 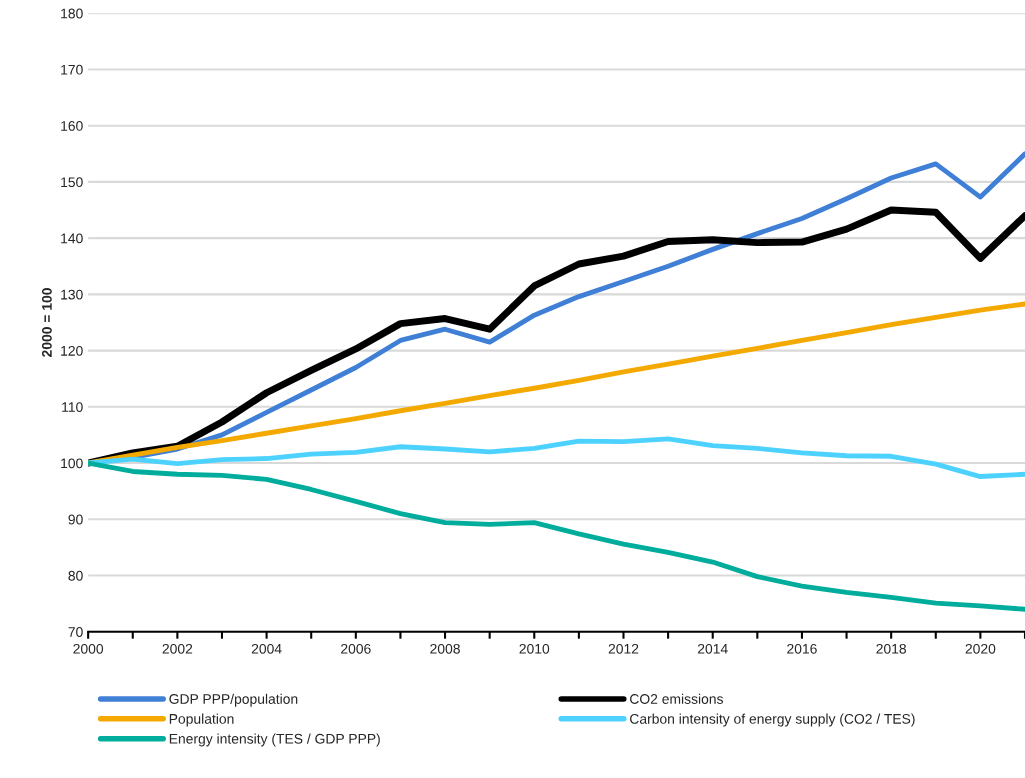 I want to click on legend-label: Population, so click(x=201, y=720).